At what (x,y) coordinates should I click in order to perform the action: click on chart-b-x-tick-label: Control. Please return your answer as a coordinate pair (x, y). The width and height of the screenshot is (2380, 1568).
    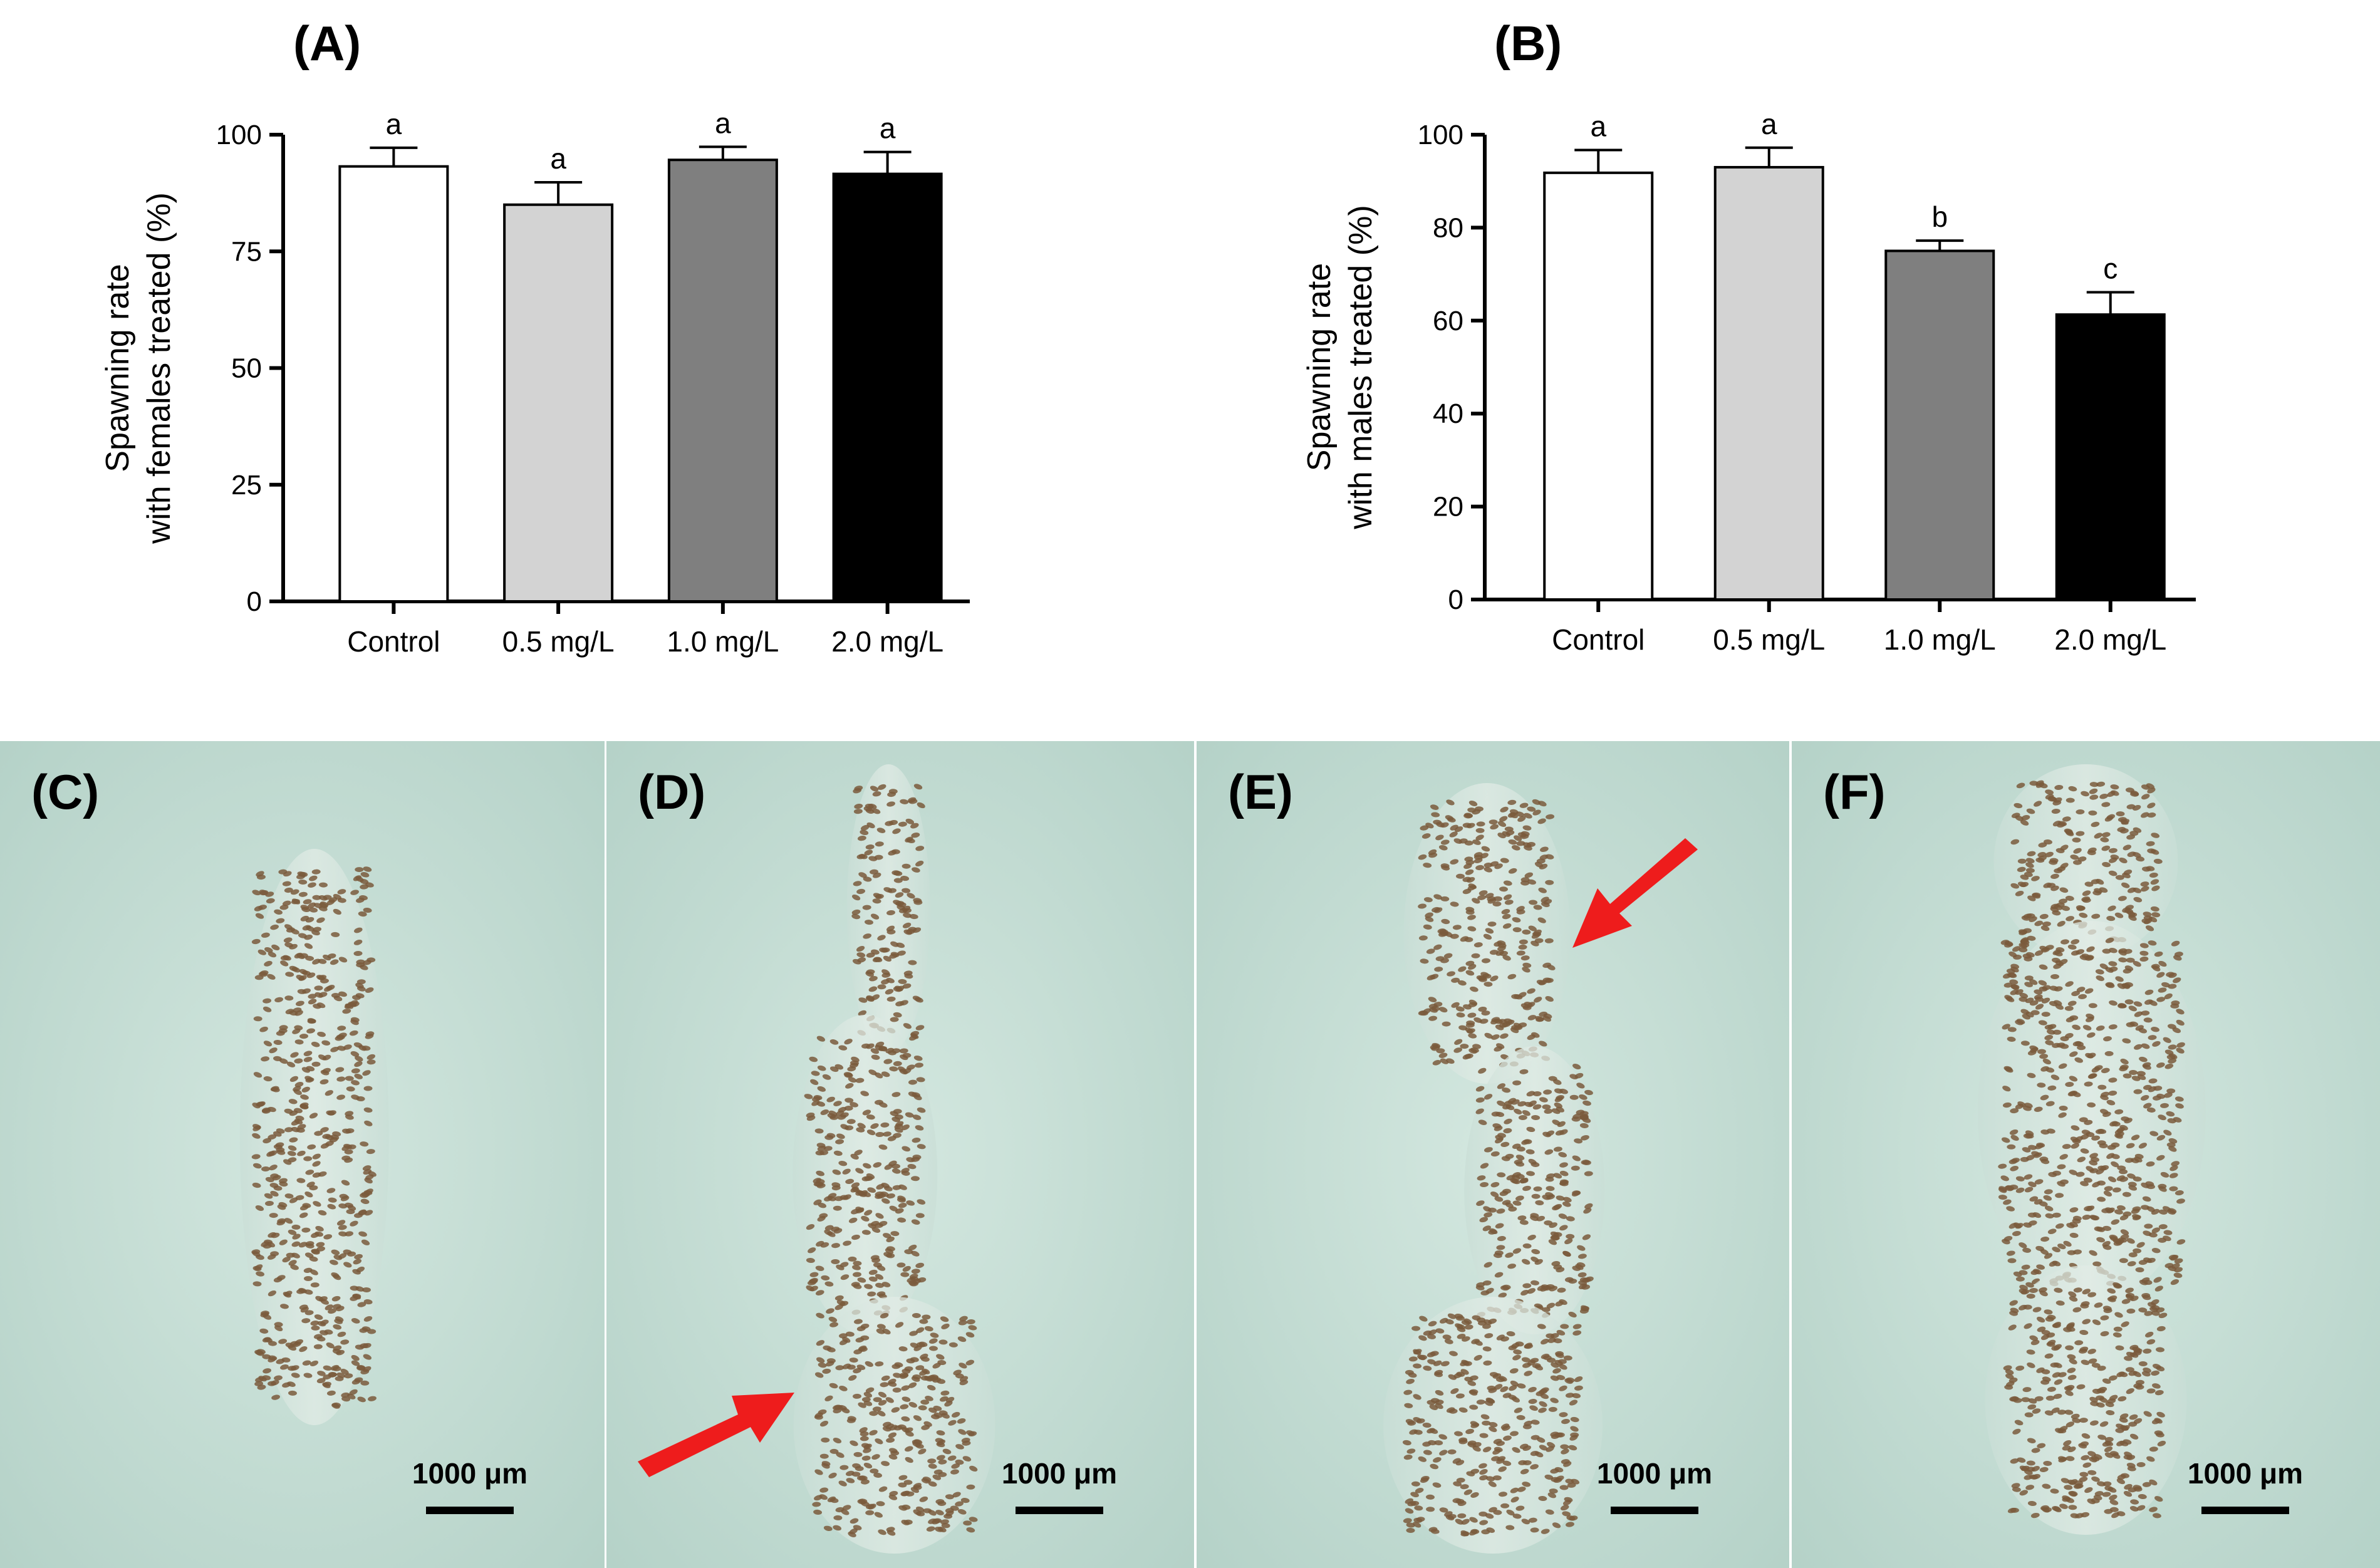
    Looking at the image, I should click on (1598, 640).